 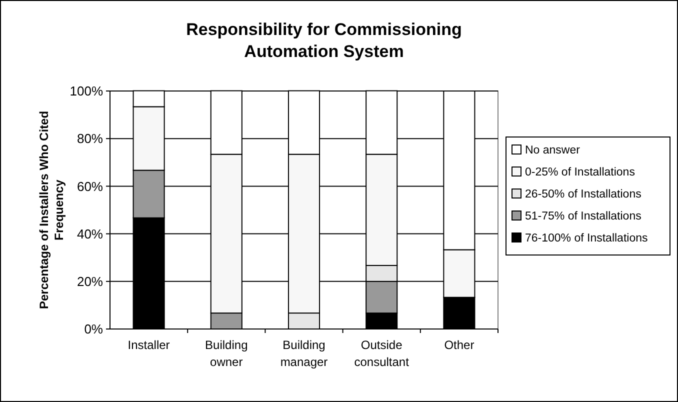 I want to click on y-tick-label: 0%, so click(x=94, y=329).